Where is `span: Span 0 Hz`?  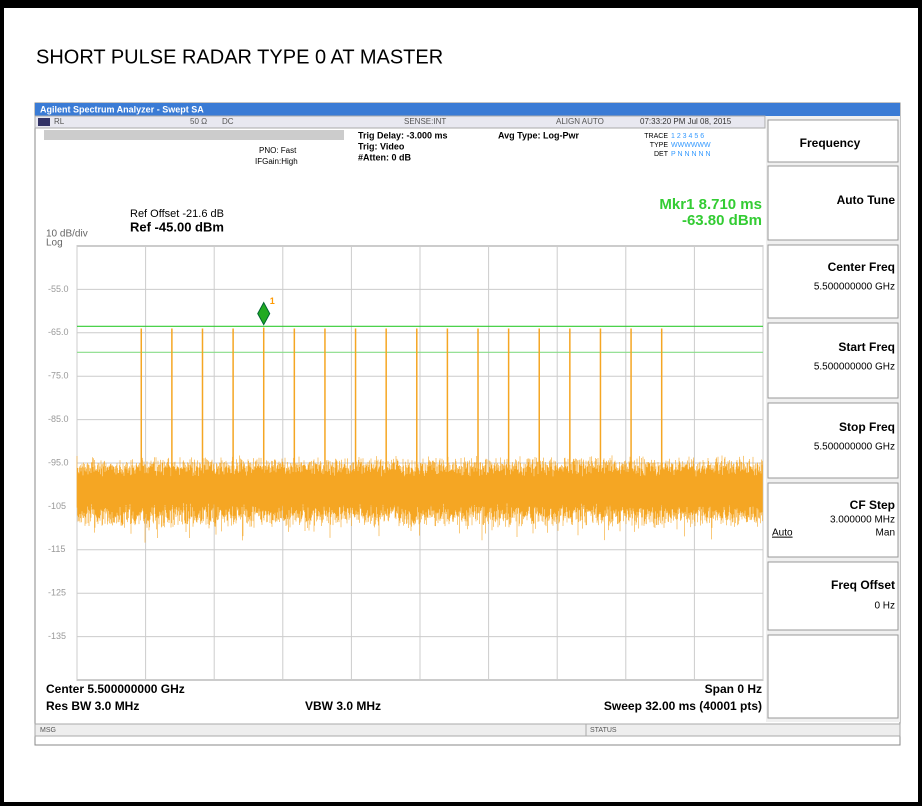 span: Span 0 Hz is located at coordinates (733, 689).